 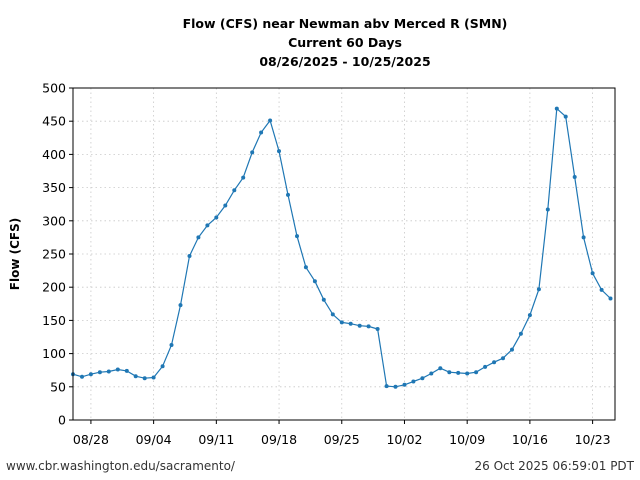 What do you see at coordinates (91, 439) in the screenshot?
I see `x-tick-label: 08/28` at bounding box center [91, 439].